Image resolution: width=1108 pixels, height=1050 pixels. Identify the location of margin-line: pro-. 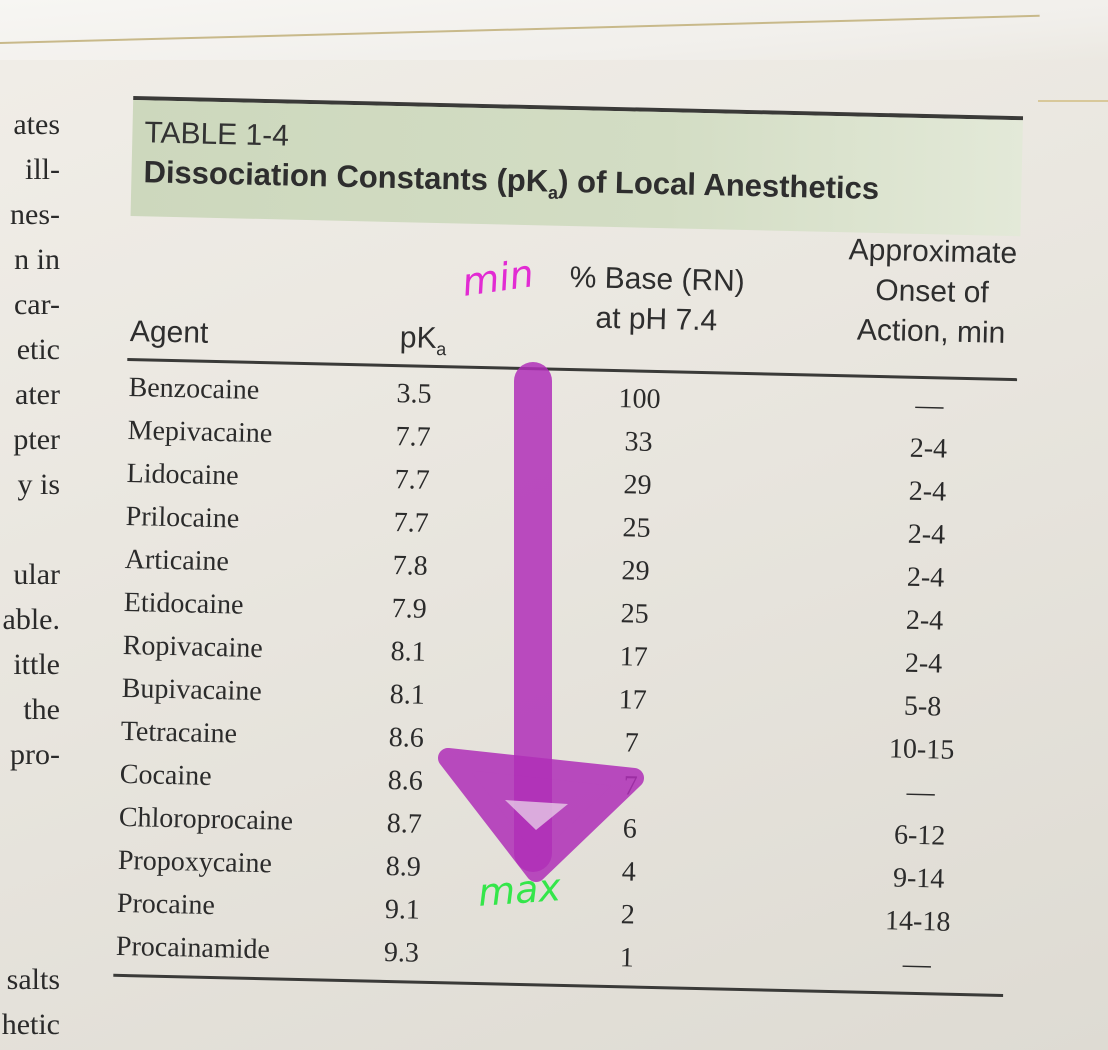
(35, 754).